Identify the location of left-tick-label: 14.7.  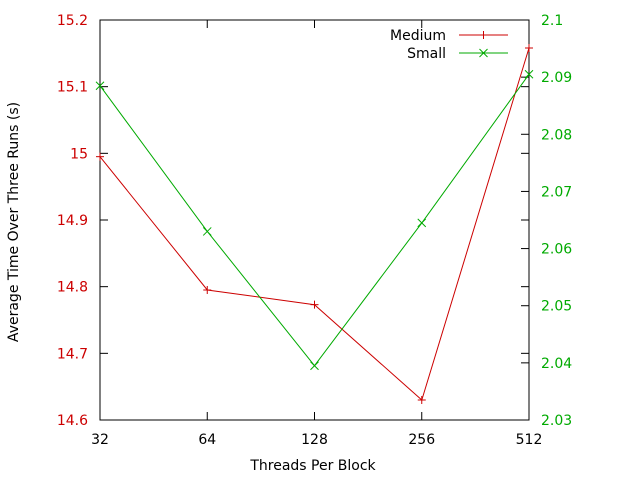
(72, 354).